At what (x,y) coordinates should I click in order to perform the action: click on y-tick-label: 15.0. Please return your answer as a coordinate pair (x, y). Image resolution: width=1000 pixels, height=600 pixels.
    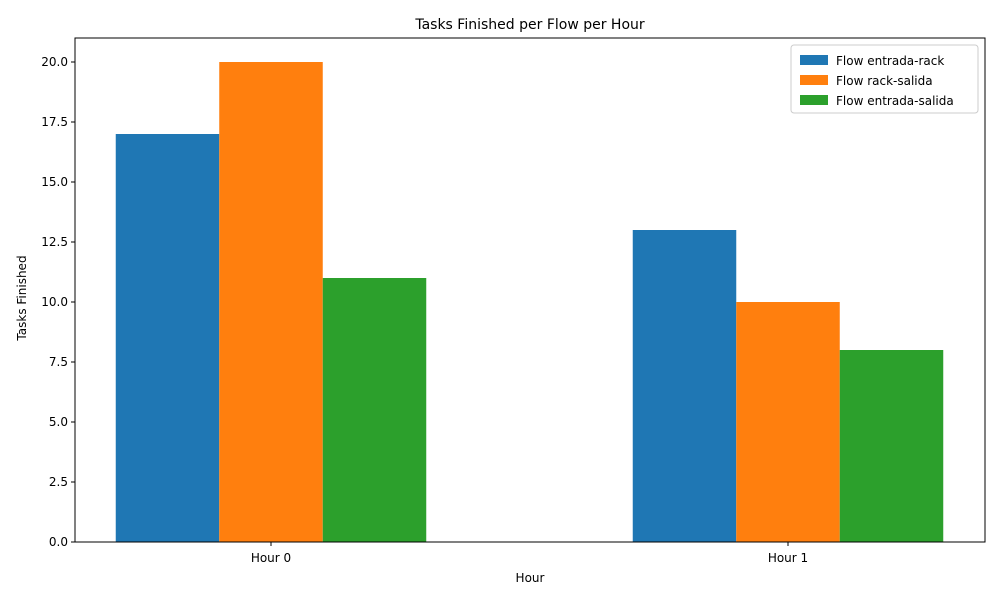
    Looking at the image, I should click on (54, 182).